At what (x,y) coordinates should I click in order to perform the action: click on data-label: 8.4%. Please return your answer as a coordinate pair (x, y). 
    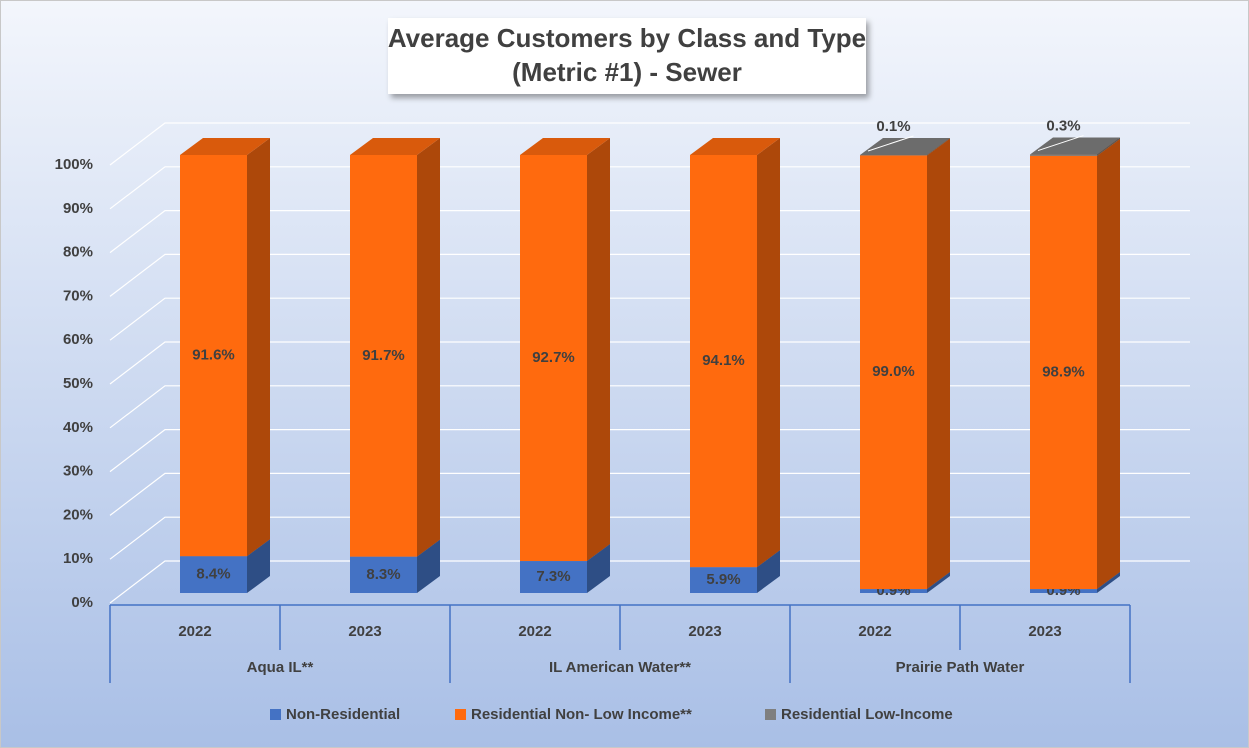
    Looking at the image, I should click on (213, 574).